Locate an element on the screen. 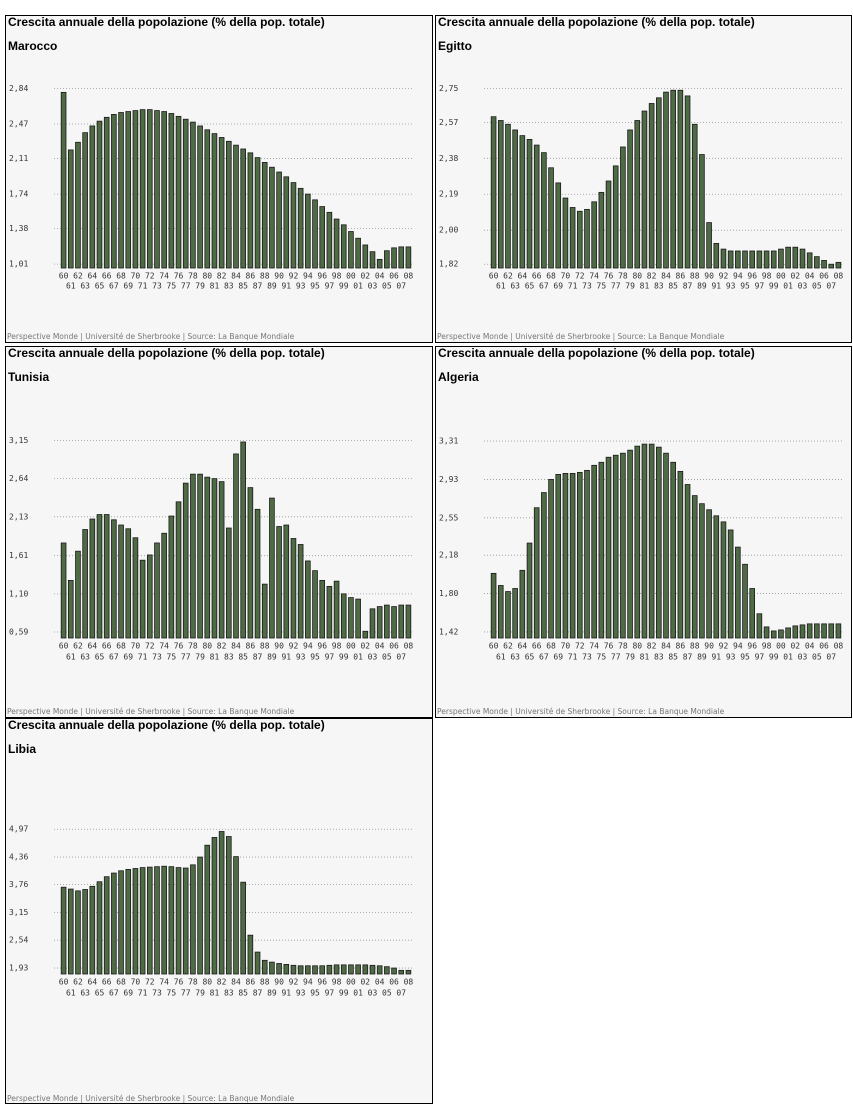 The width and height of the screenshot is (853, 1104). y-tick-label: 1,38 is located at coordinates (18, 228).